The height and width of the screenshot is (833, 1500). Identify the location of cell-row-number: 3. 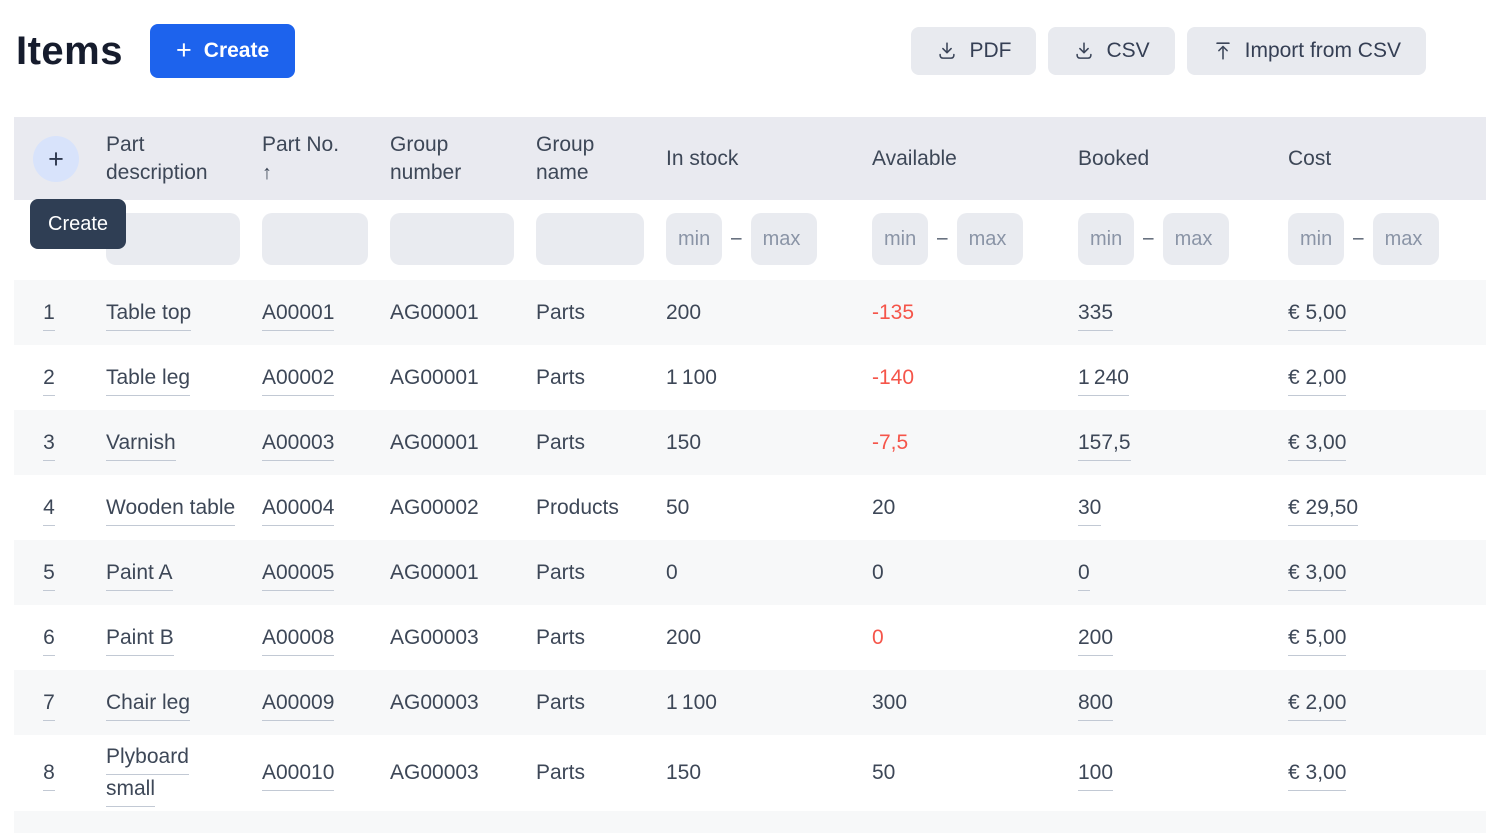
(53, 442).